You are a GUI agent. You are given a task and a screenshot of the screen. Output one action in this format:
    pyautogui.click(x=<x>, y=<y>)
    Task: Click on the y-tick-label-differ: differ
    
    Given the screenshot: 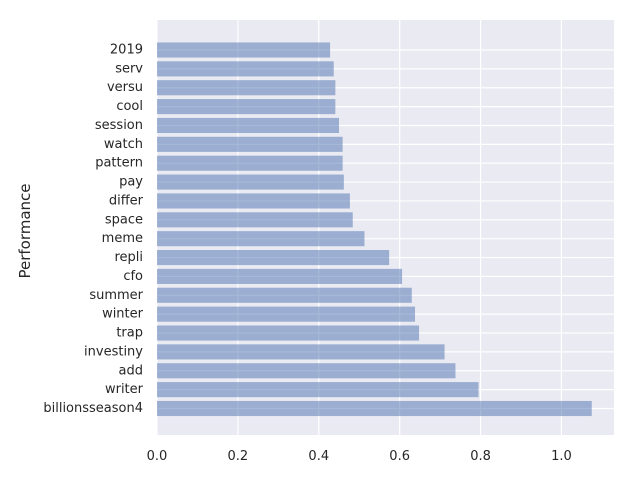 What is the action you would take?
    pyautogui.click(x=126, y=200)
    